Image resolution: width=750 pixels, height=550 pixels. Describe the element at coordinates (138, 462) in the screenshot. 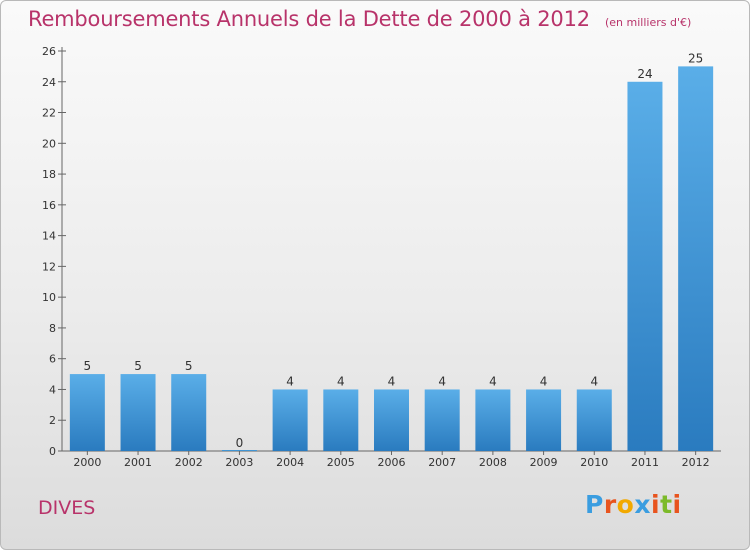

I see `x-tick-label: 2001` at that location.